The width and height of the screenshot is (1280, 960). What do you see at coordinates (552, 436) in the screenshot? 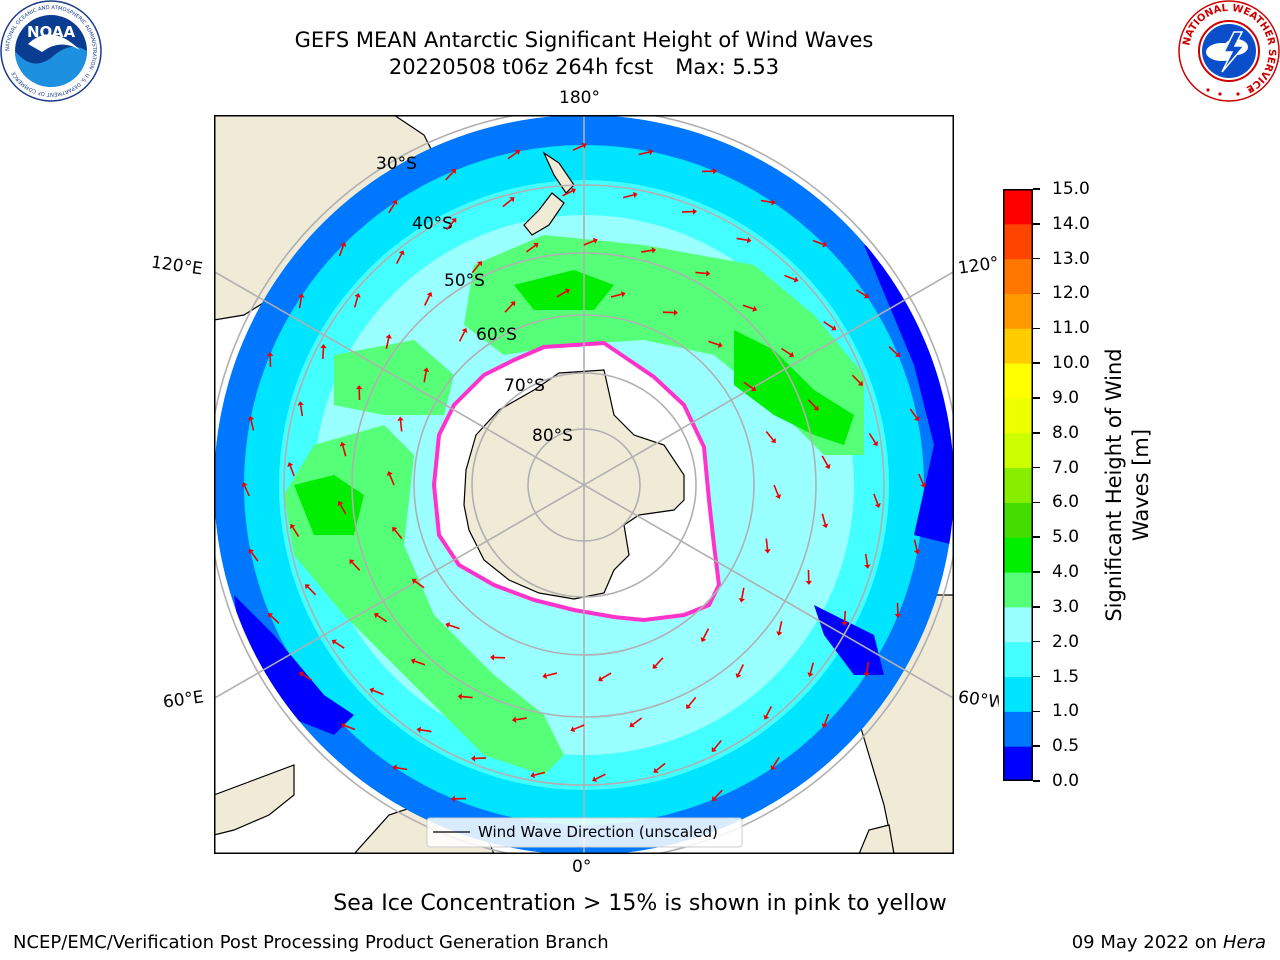
I see `lat-label-80: 80°S` at bounding box center [552, 436].